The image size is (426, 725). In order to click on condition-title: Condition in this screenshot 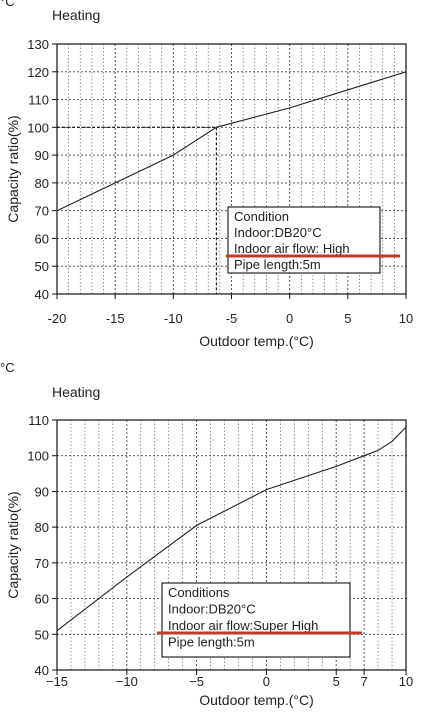, I will do `click(261, 216)`.